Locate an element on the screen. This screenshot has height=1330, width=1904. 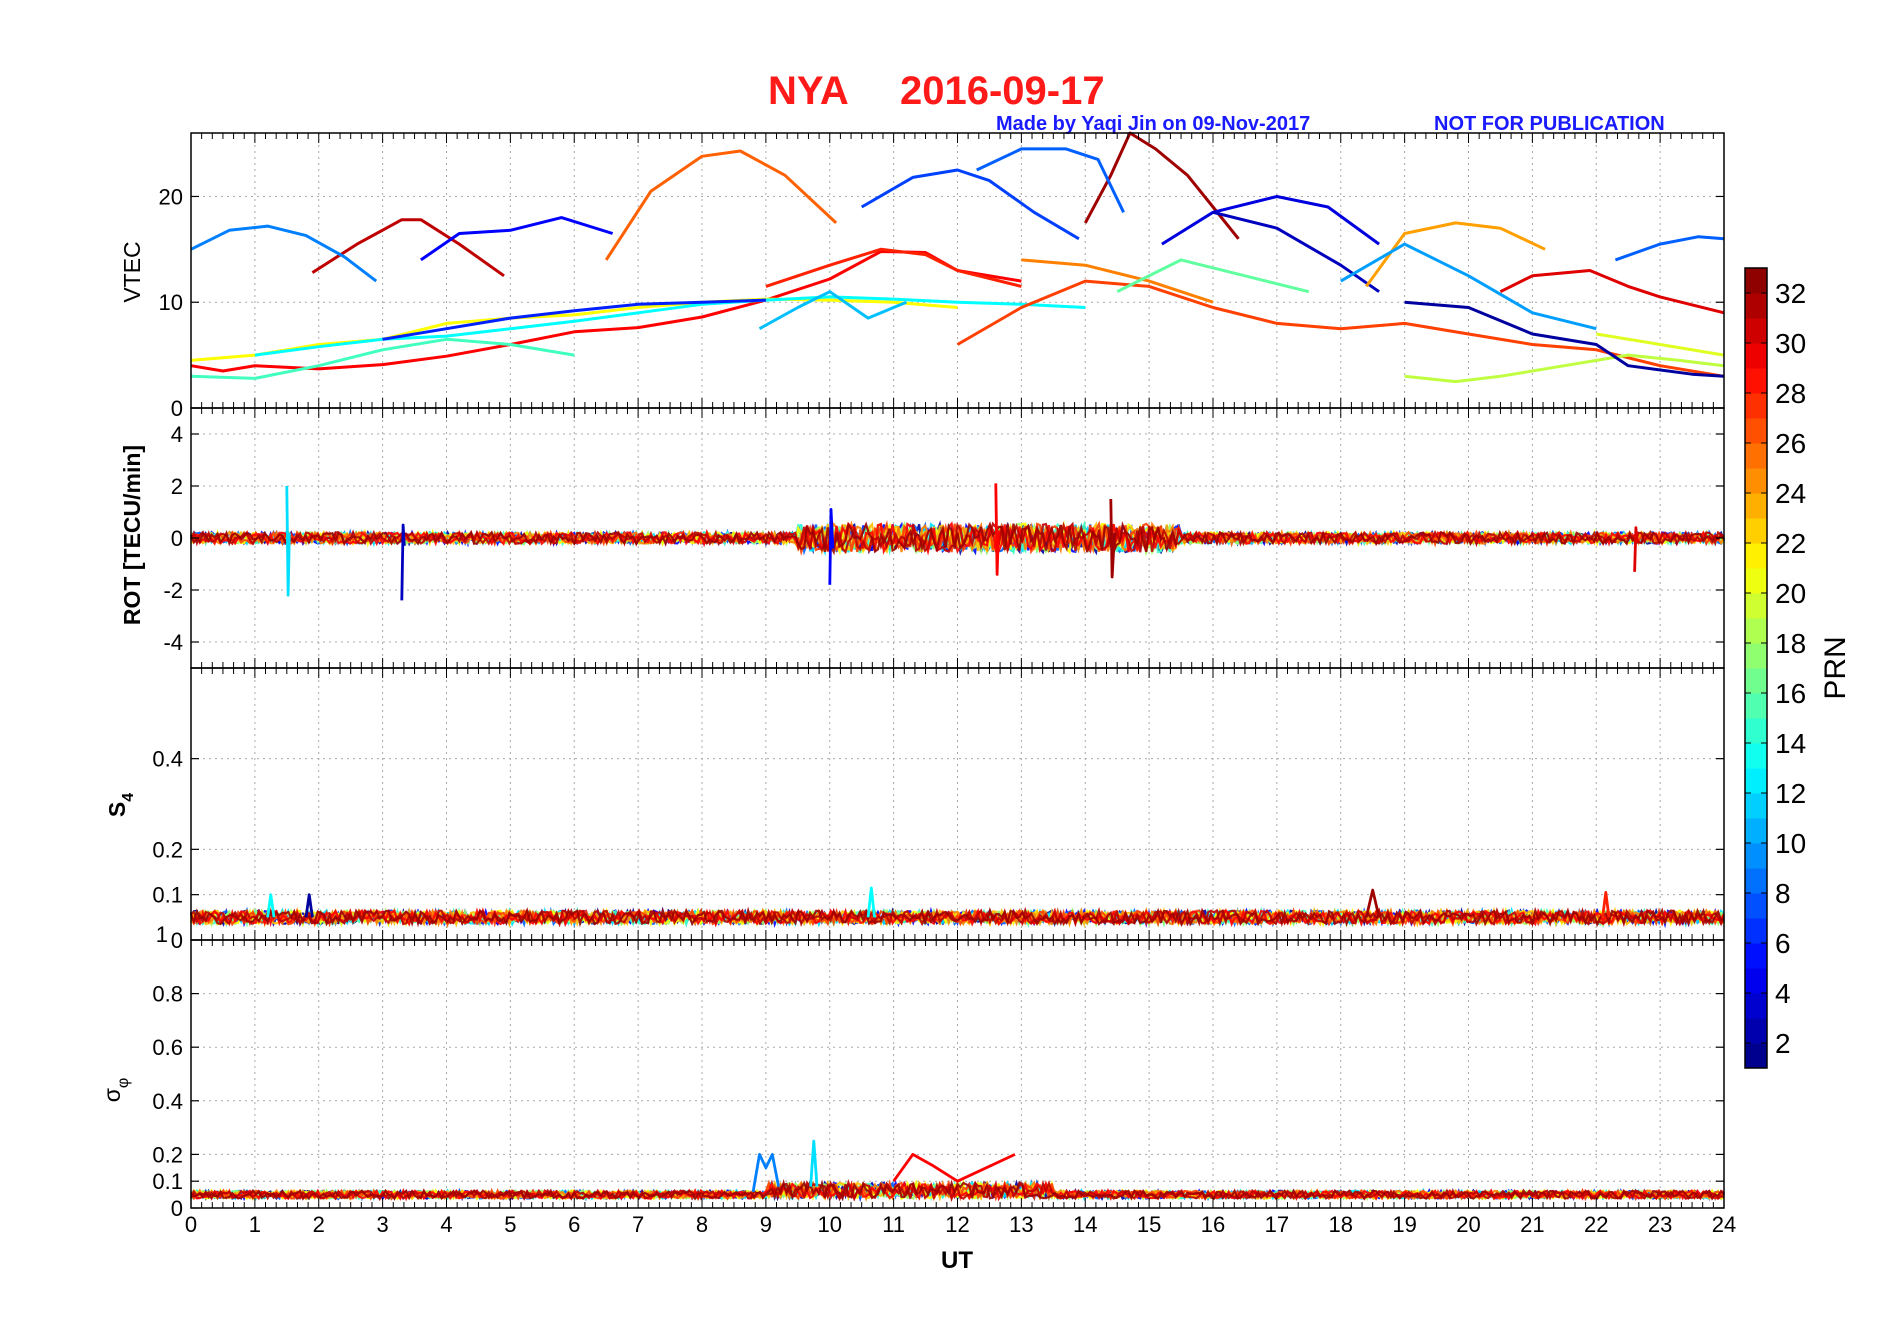
y-tick-label: 0.8 is located at coordinates (167, 994).